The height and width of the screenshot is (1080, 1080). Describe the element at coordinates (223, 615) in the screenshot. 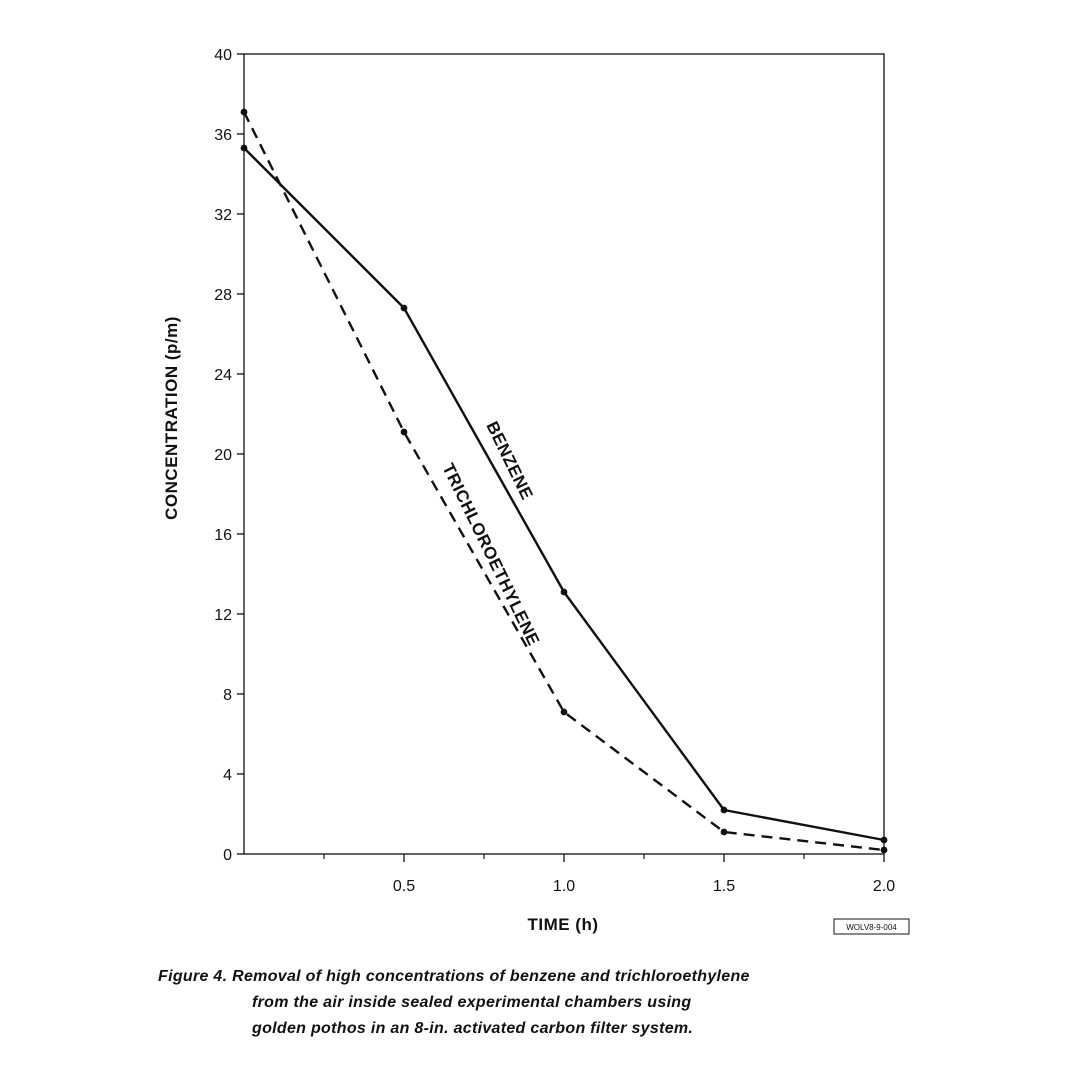

I see `y-tick-label: 12` at that location.